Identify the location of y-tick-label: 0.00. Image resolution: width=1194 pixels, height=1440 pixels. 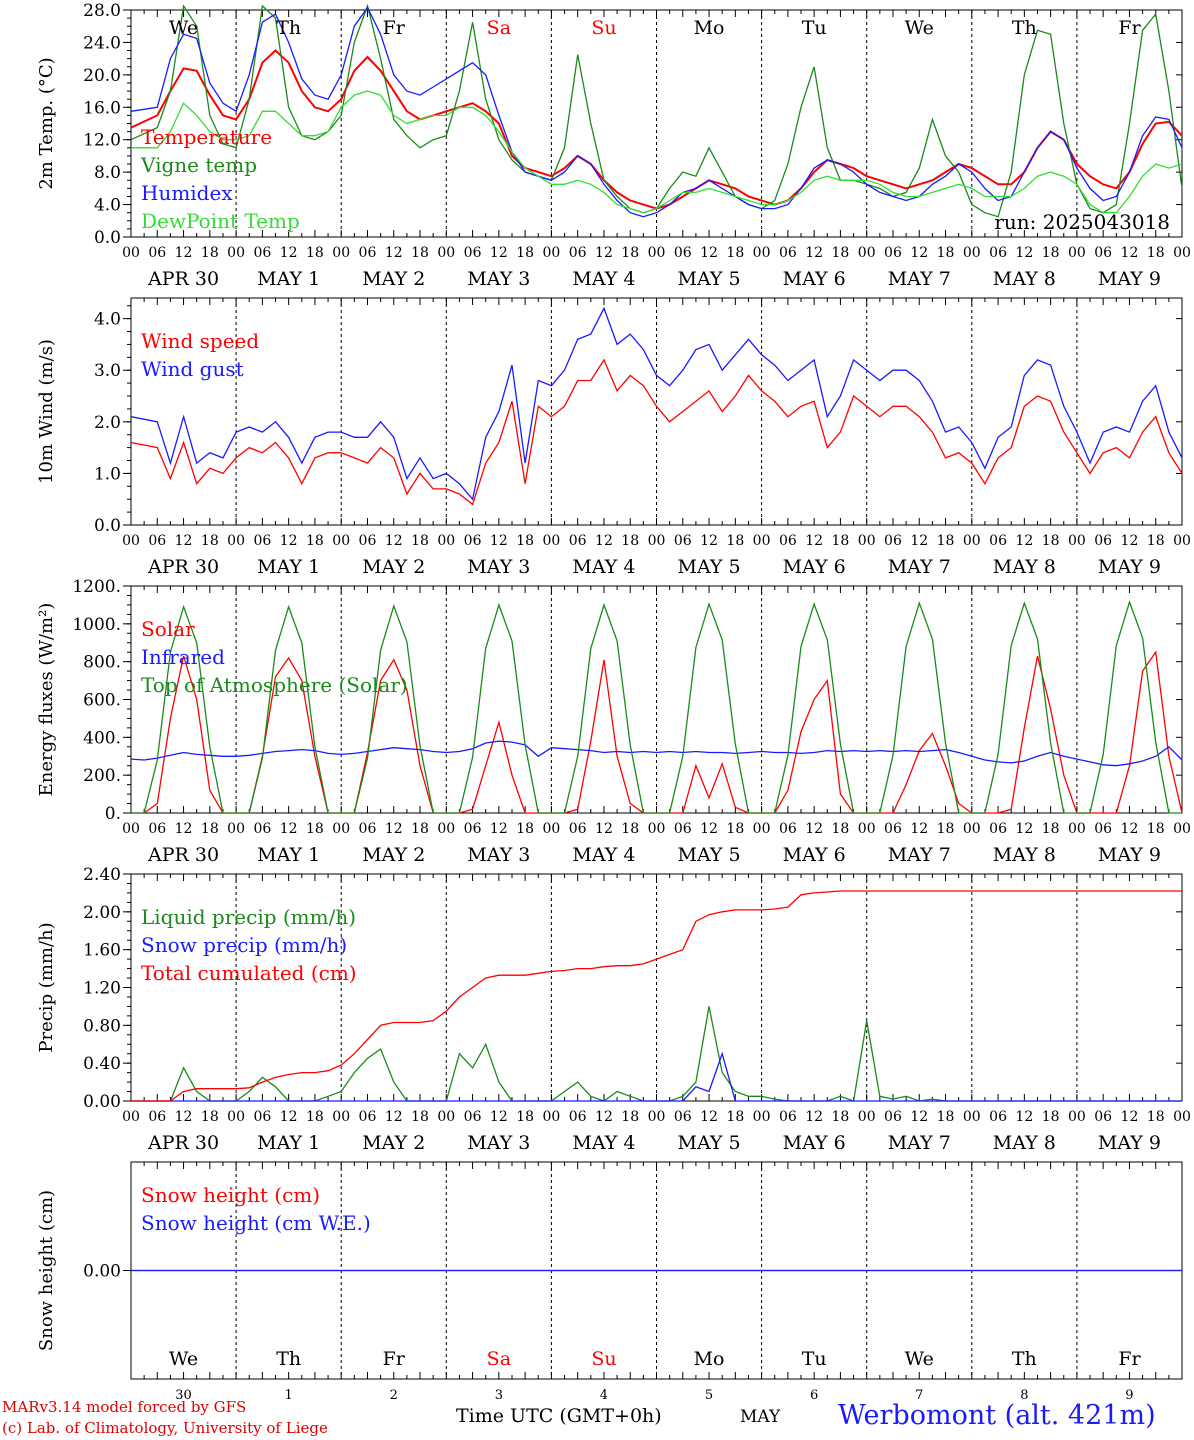
(102, 1272).